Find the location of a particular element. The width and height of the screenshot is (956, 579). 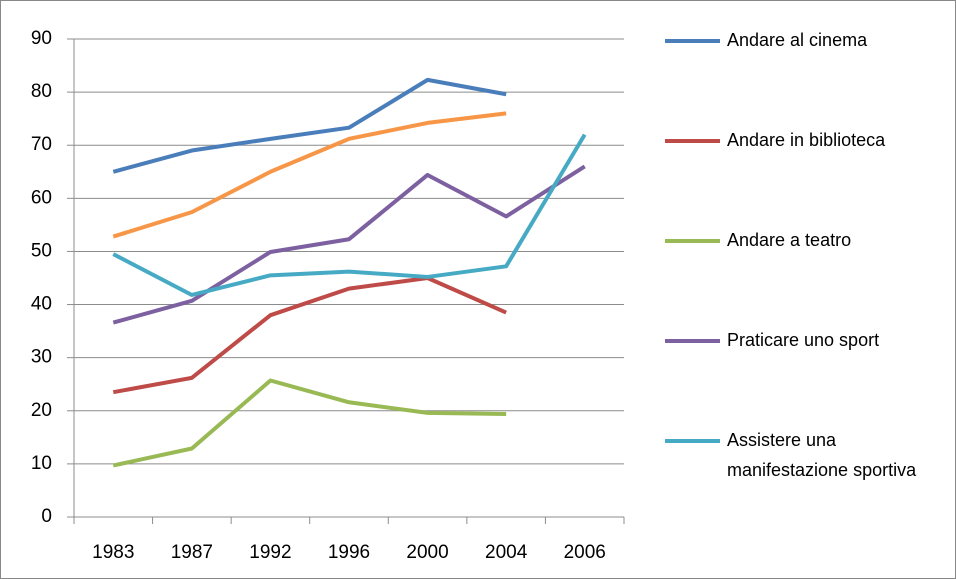

y-tick-label: 80 is located at coordinates (41, 91).